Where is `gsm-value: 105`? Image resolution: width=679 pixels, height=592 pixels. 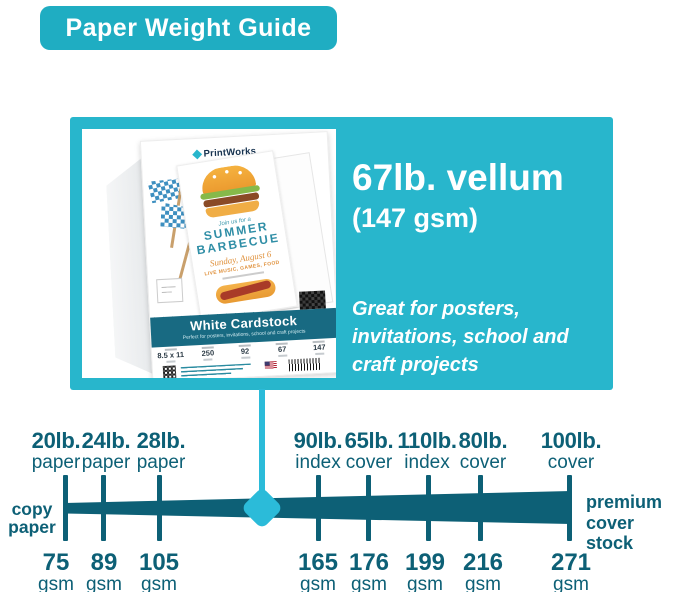
gsm-value: 105 is located at coordinates (159, 562).